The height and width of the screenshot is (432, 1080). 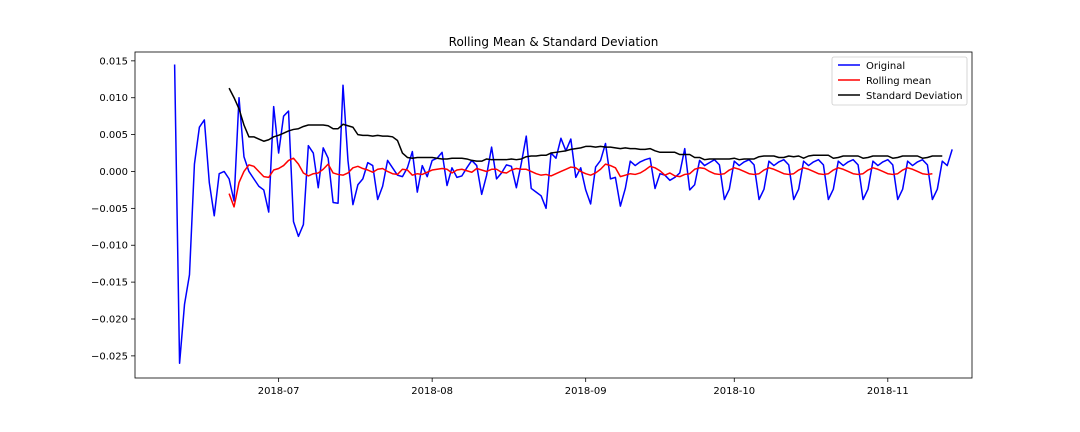 I want to click on y-tick-label: 0.015, so click(x=113, y=61).